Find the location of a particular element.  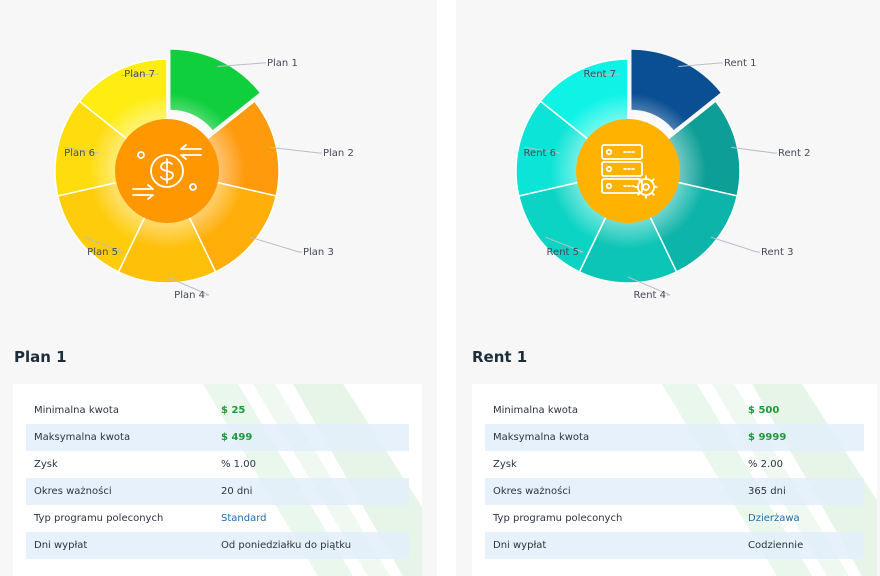

detail-row: Maksymalna kwota $ 9999 is located at coordinates (674, 437).